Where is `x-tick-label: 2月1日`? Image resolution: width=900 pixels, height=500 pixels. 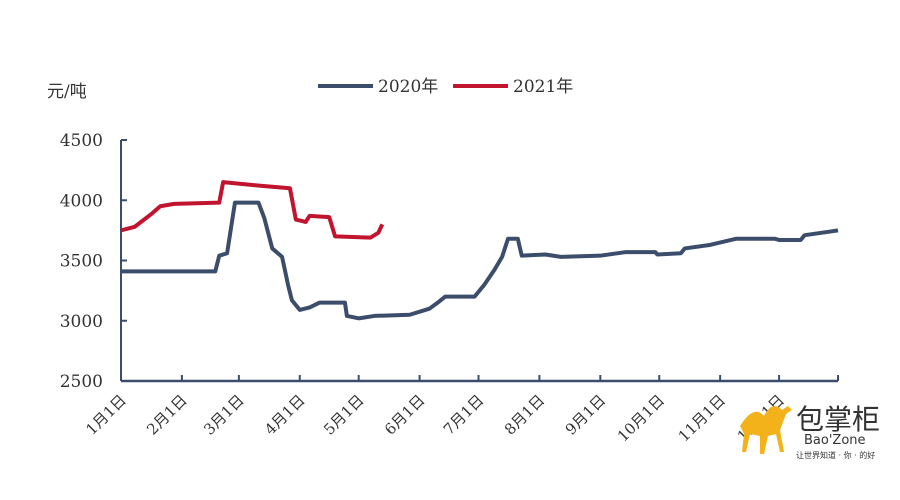
x-tick-label: 2月1日 is located at coordinates (166, 414).